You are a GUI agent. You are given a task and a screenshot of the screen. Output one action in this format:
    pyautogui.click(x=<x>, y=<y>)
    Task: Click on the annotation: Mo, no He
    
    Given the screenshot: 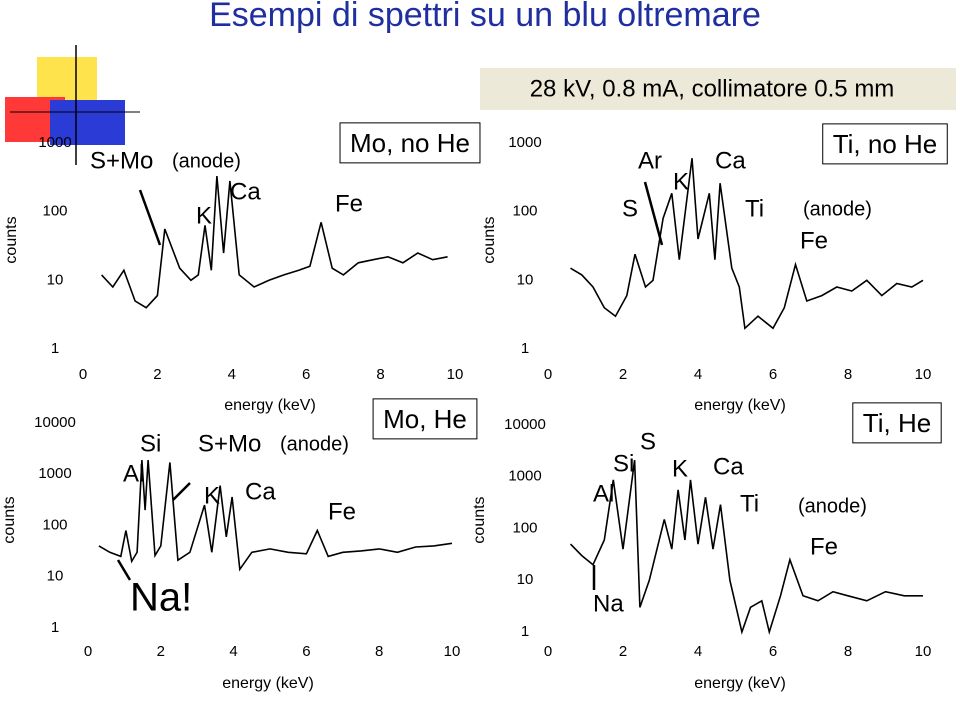 What is the action you would take?
    pyautogui.click(x=410, y=143)
    